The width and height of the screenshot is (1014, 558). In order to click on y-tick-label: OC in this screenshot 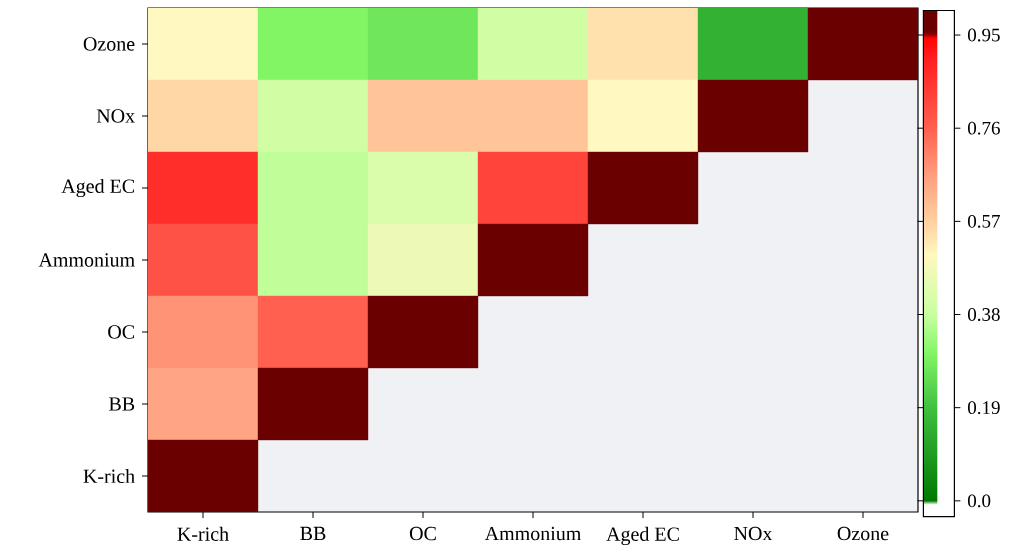, I will do `click(121, 332)`.